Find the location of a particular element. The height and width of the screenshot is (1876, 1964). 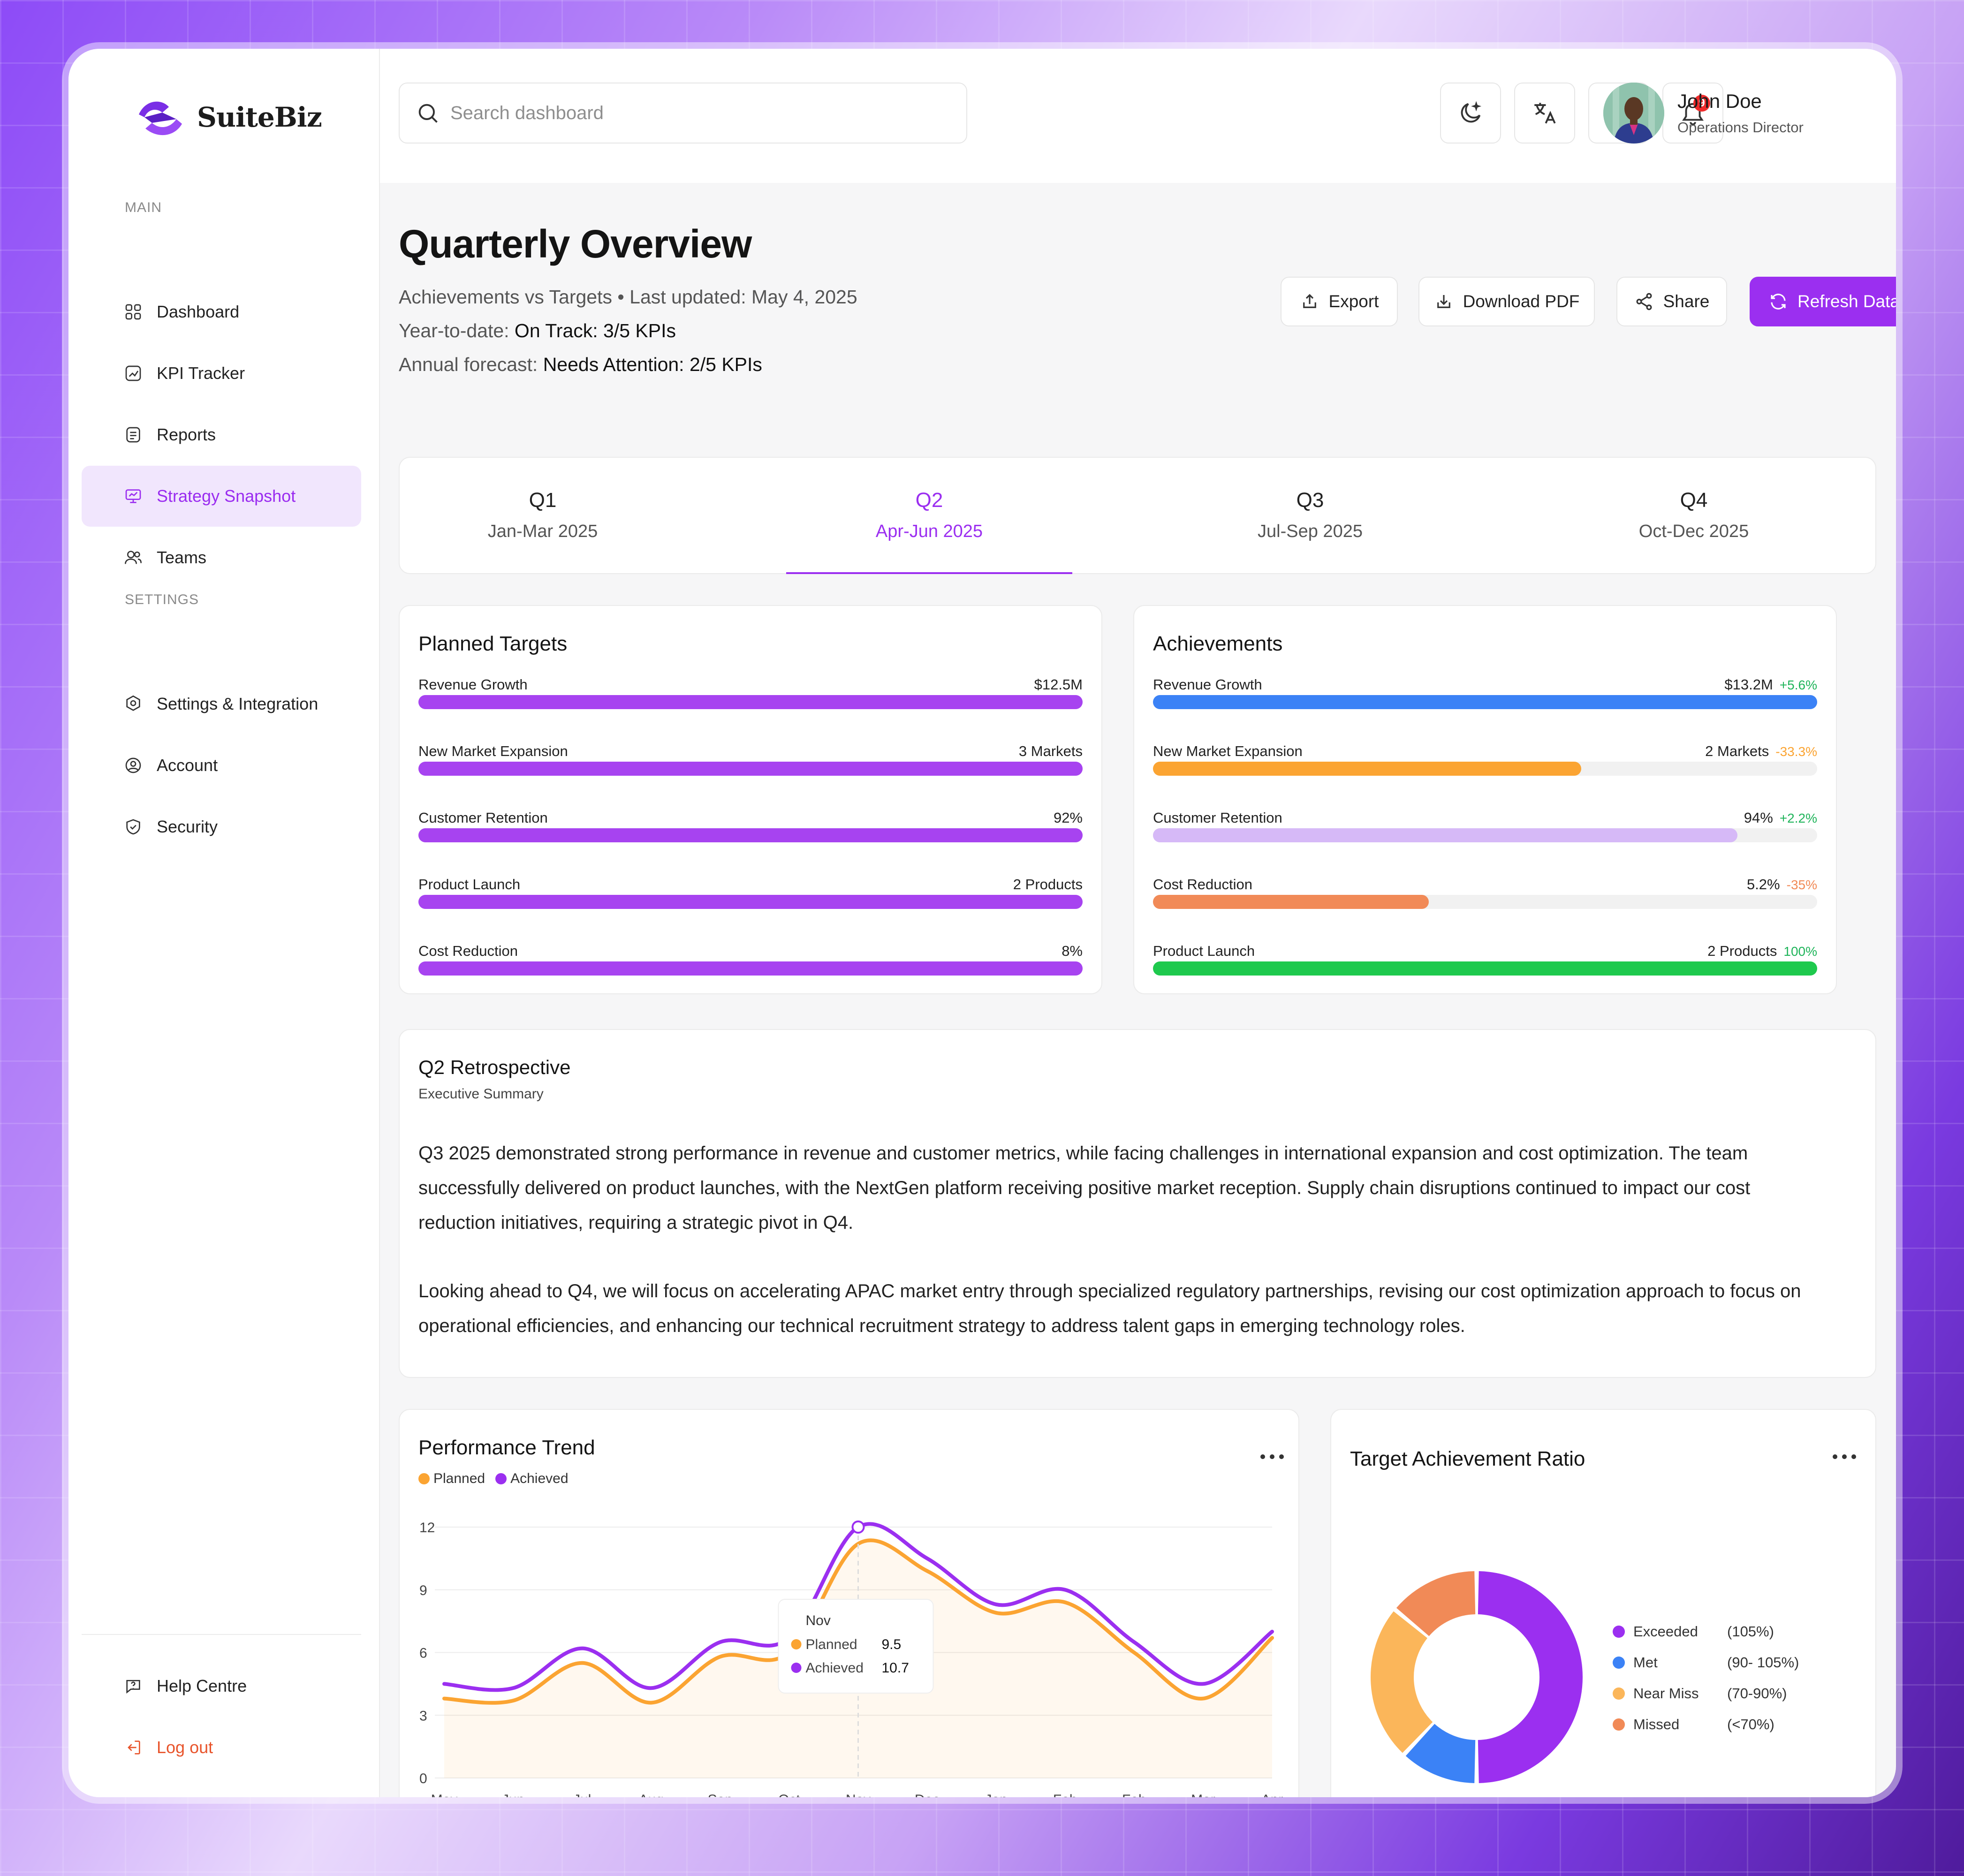

y-tick-label: 0 is located at coordinates (423, 1778).